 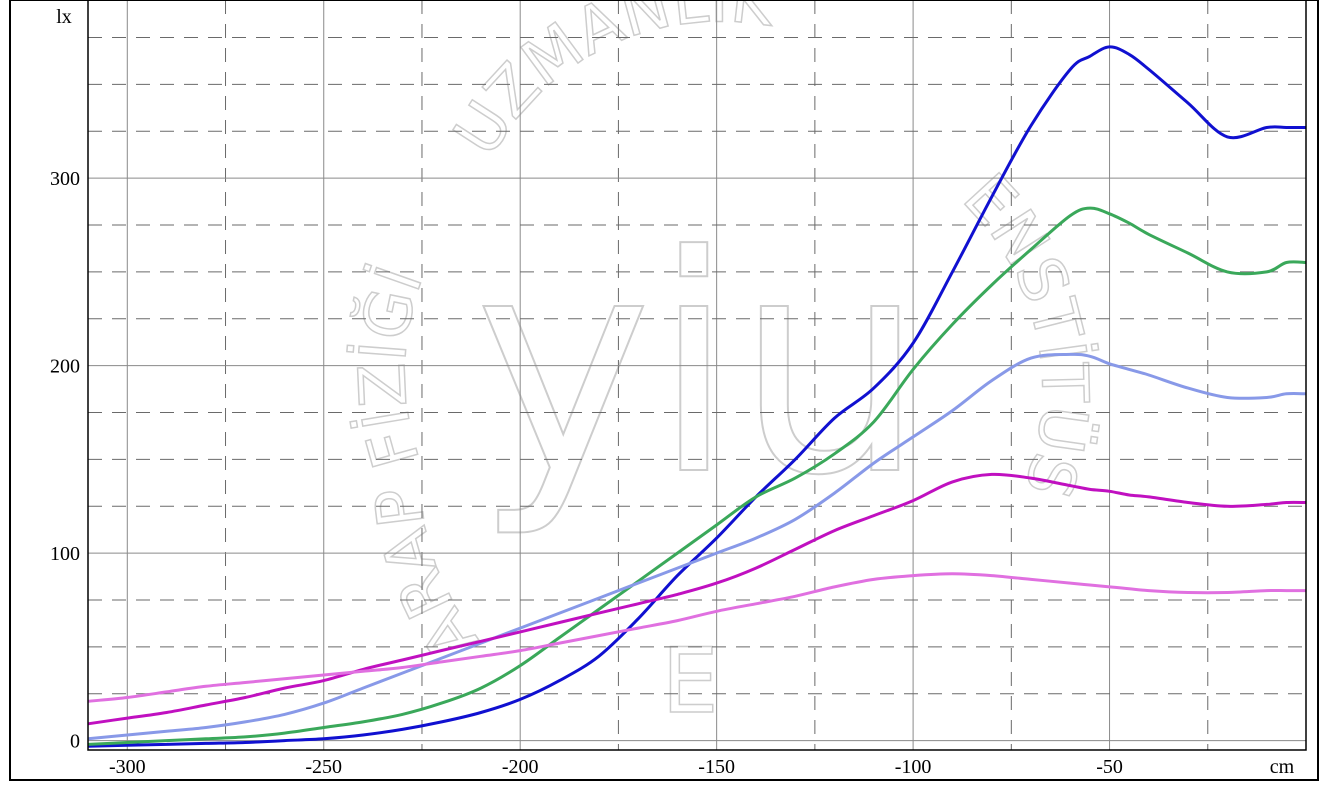 I want to click on x-tick-label: -200, so click(x=520, y=767).